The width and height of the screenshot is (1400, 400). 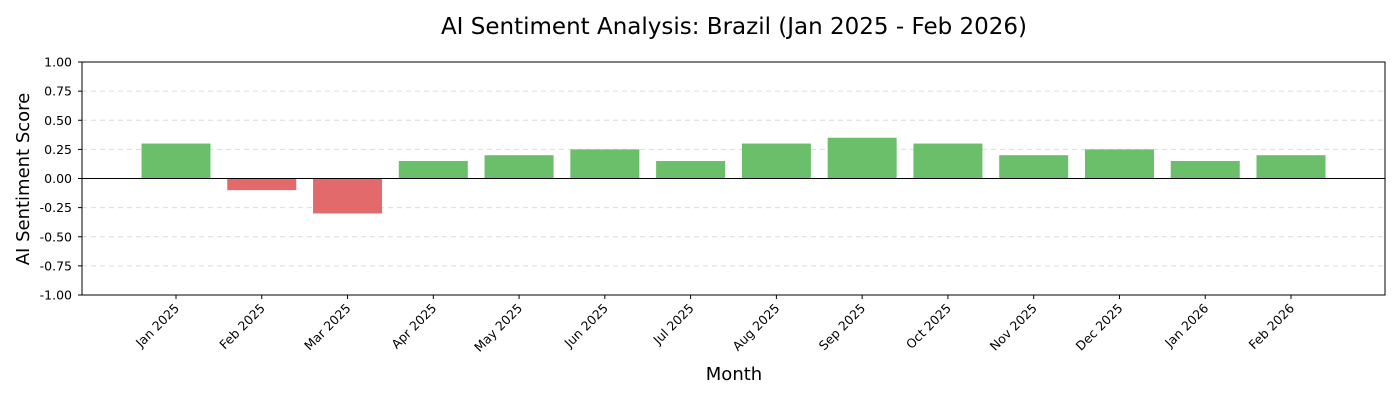 What do you see at coordinates (1034, 167) in the screenshot?
I see `bar-nov-2025` at bounding box center [1034, 167].